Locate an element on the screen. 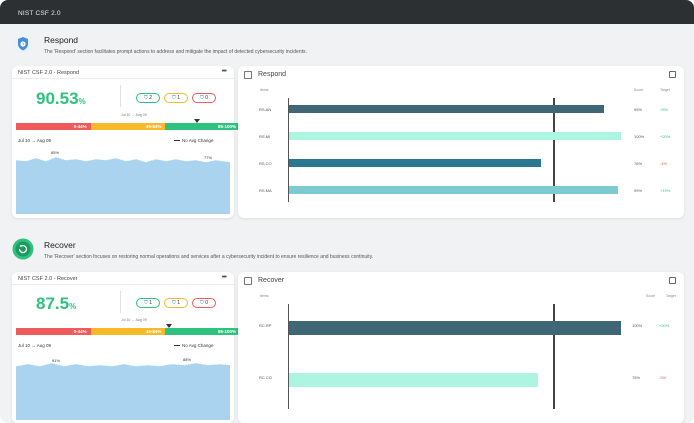 The width and height of the screenshot is (694, 423). respond-title: Respond is located at coordinates (61, 40).